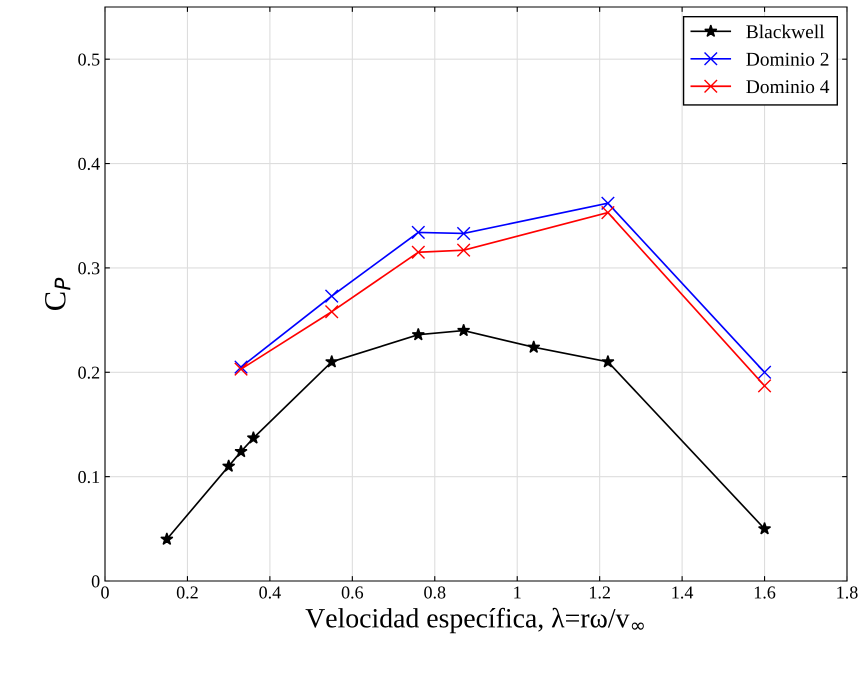  I want to click on y-tick-label: 0.2, so click(89, 372).